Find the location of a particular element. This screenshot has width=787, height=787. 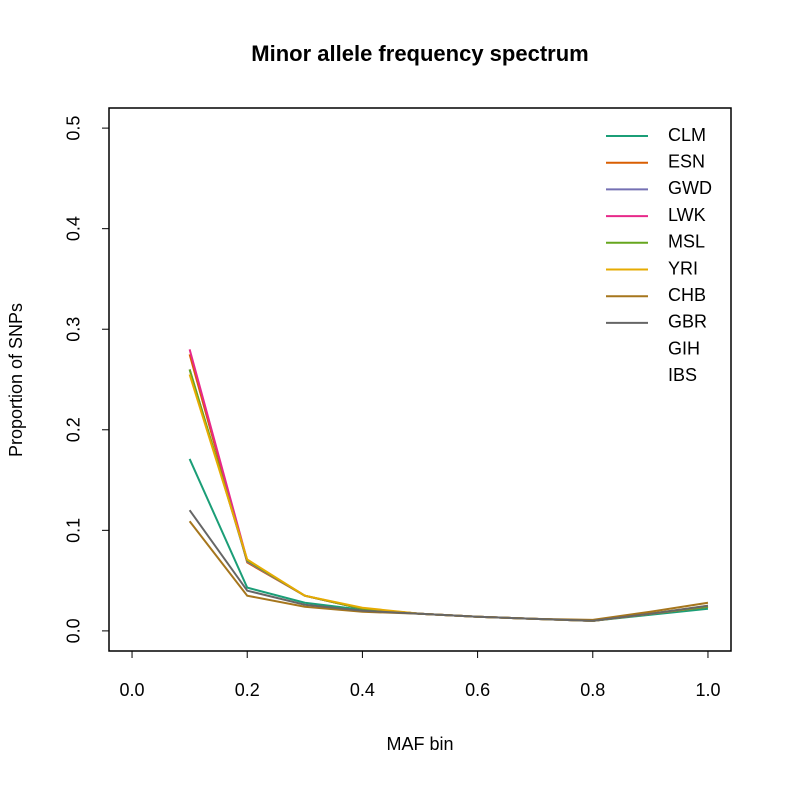

y-tick-label: 0.3 is located at coordinates (74, 329).